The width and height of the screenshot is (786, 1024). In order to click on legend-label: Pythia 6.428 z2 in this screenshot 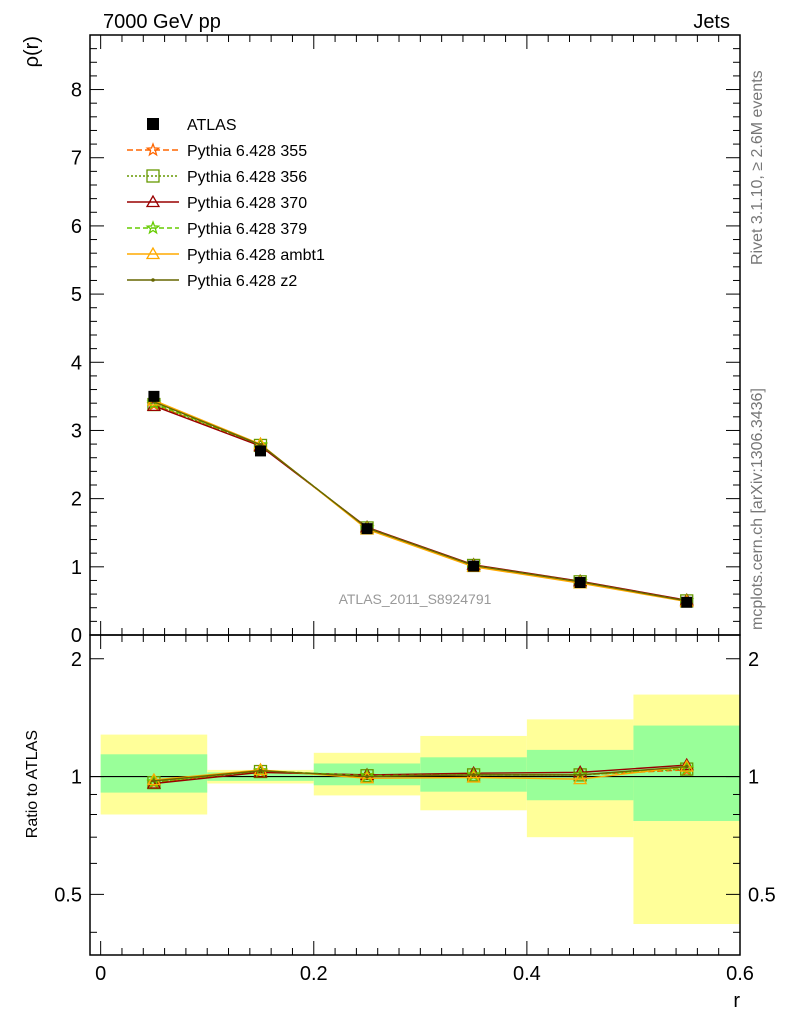, I will do `click(242, 281)`.